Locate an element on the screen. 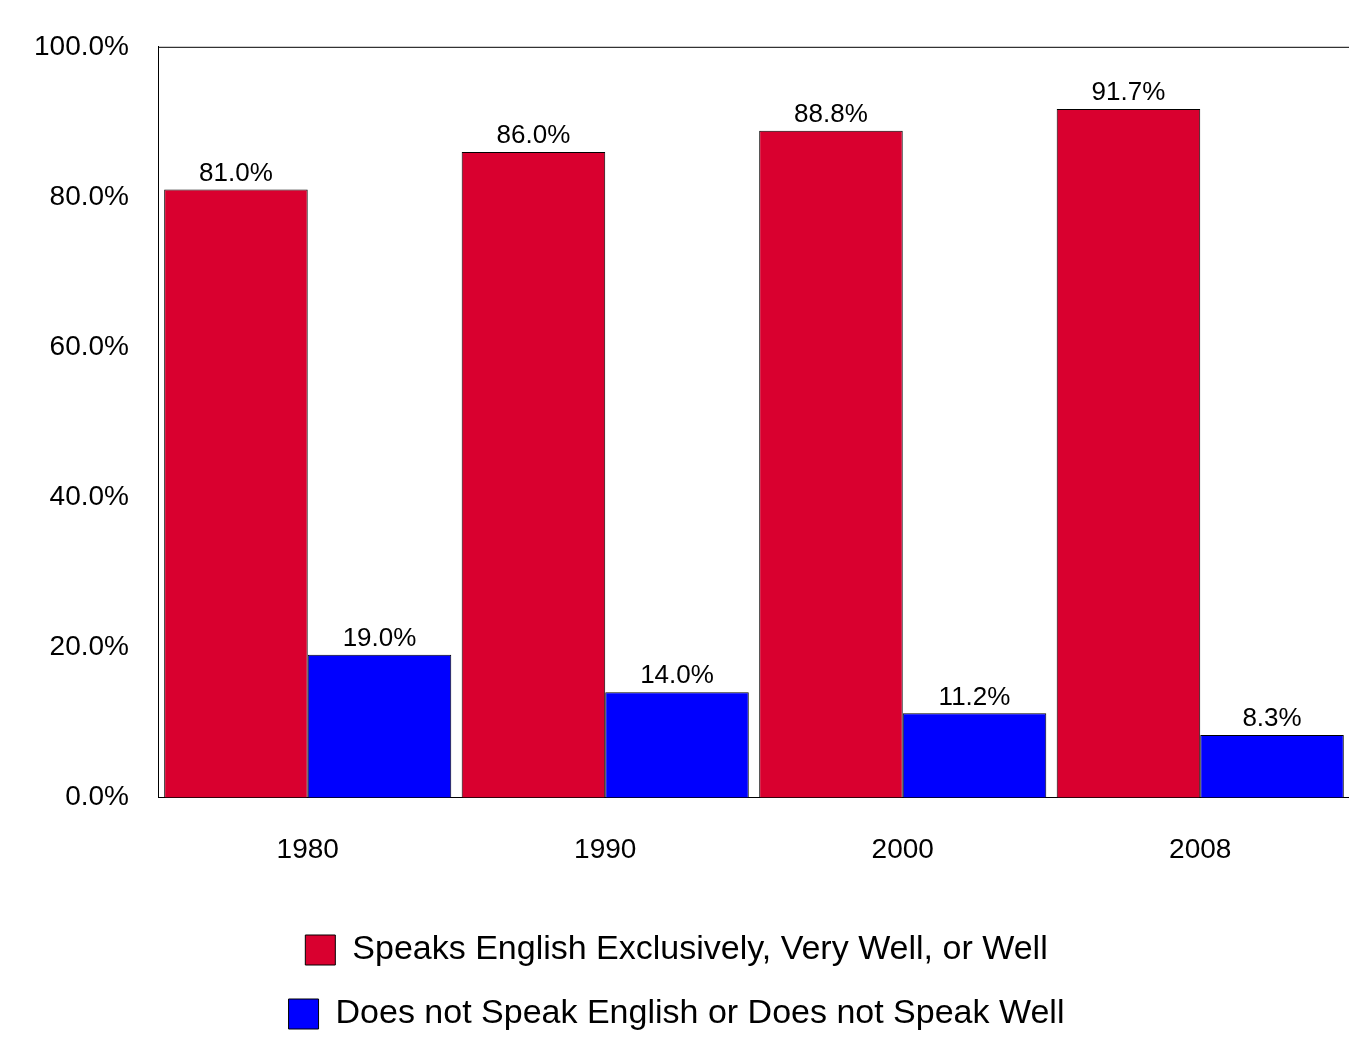 The height and width of the screenshot is (1041, 1349). data-label: 11.2% is located at coordinates (974, 695).